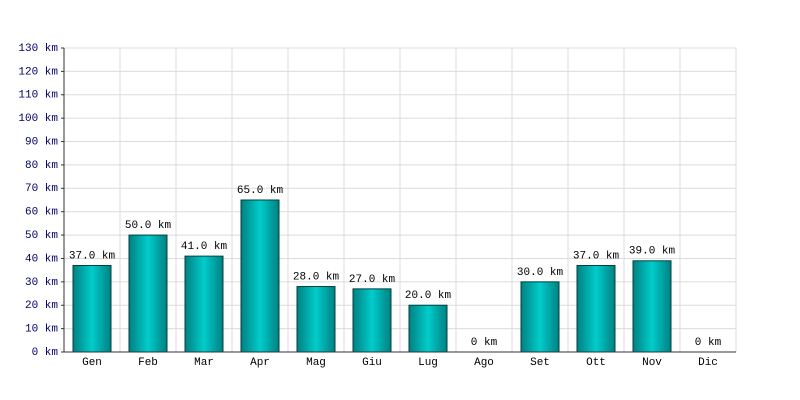 The height and width of the screenshot is (400, 800). I want to click on y-tick-label: 10 km, so click(41, 330).